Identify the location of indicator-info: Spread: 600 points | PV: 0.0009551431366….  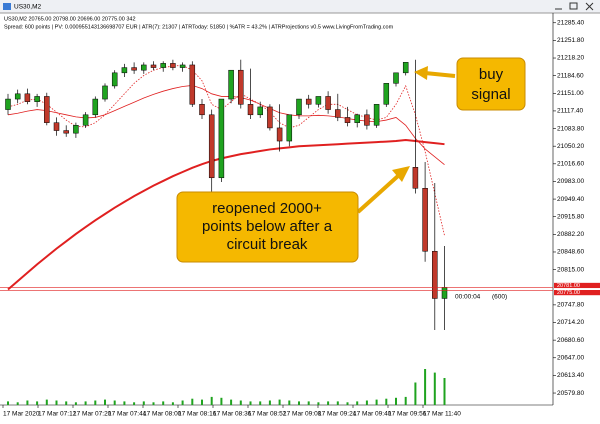
(199, 27).